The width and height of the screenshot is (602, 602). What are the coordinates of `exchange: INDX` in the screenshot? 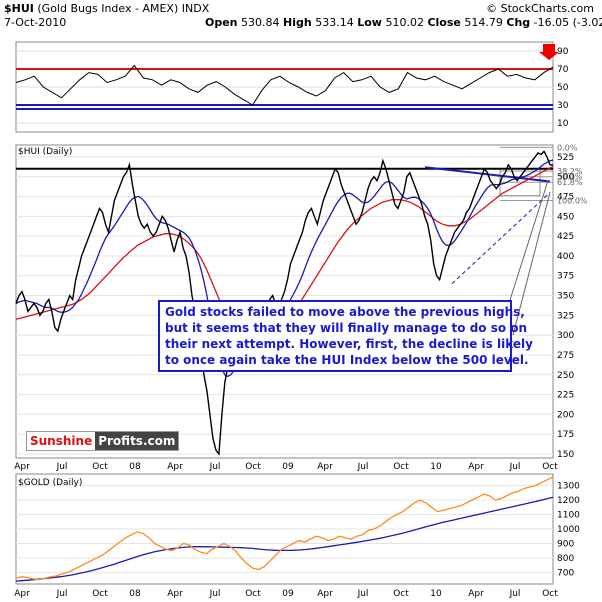 It's located at (195, 8).